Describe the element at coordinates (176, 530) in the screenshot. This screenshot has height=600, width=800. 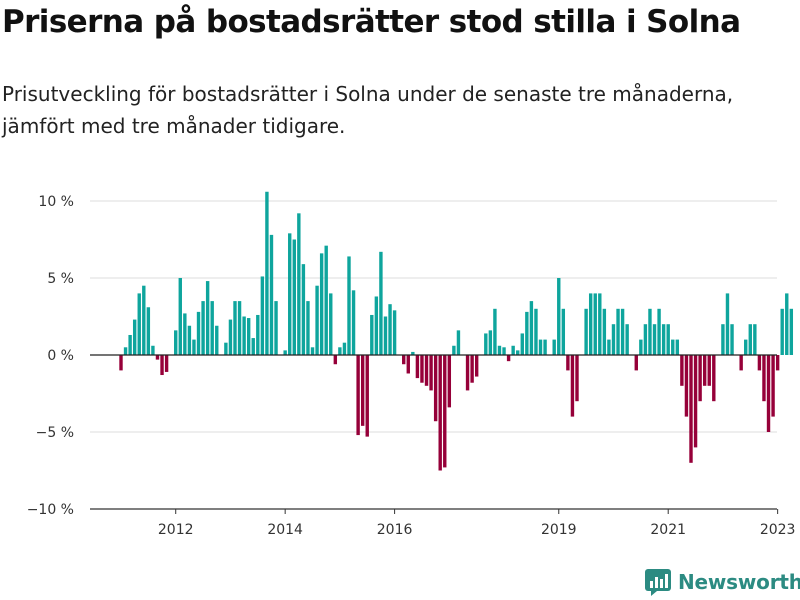
I see `x-tick-label: 2012` at that location.